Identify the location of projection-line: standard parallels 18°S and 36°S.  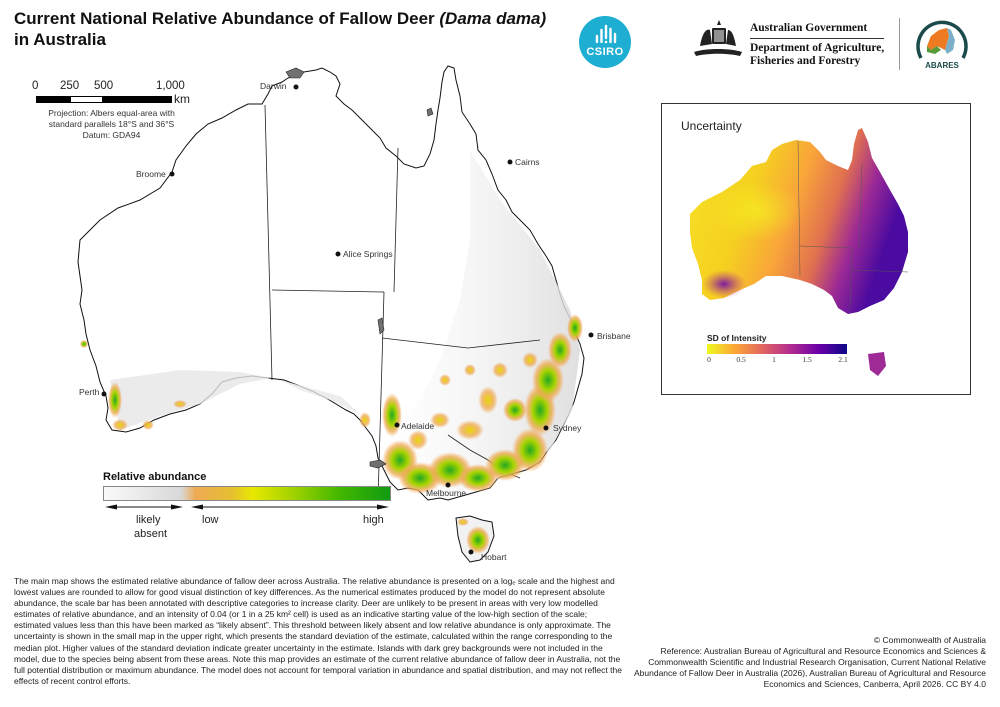
(111, 124).